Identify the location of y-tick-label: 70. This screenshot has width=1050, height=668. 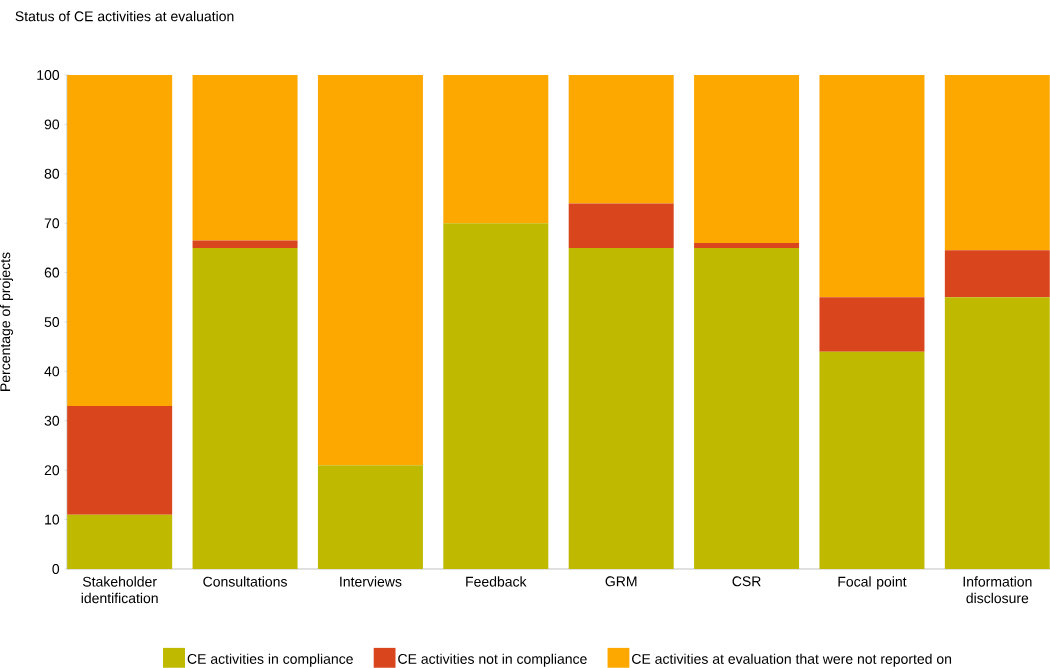
(52, 223).